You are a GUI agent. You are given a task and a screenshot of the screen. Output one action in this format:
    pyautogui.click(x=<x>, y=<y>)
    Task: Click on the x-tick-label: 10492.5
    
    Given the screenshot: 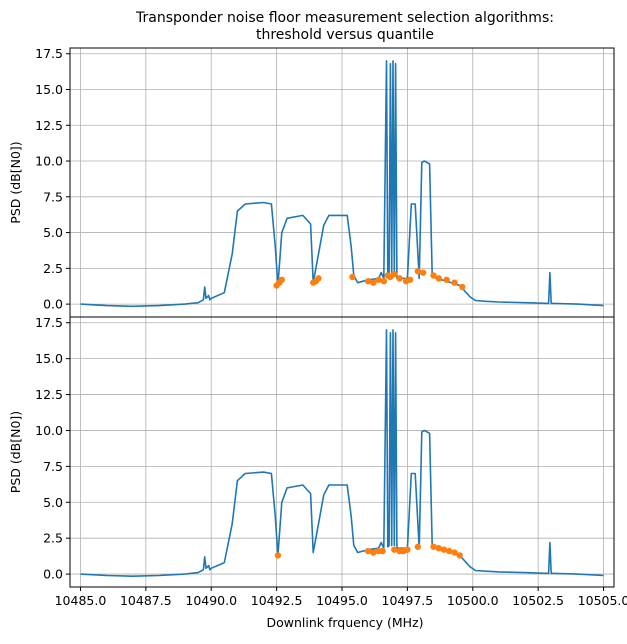 What is the action you would take?
    pyautogui.click(x=277, y=600)
    